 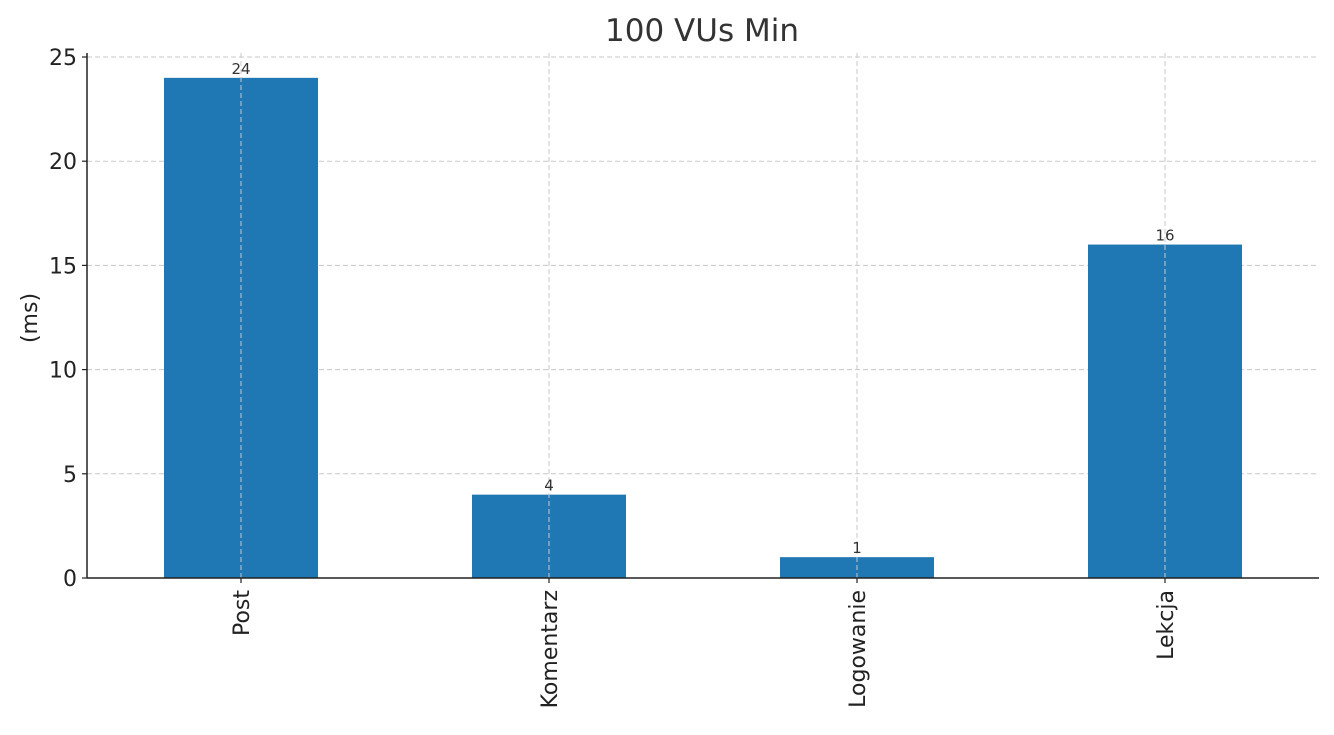 What do you see at coordinates (857, 548) in the screenshot?
I see `bar-value-label: 1` at bounding box center [857, 548].